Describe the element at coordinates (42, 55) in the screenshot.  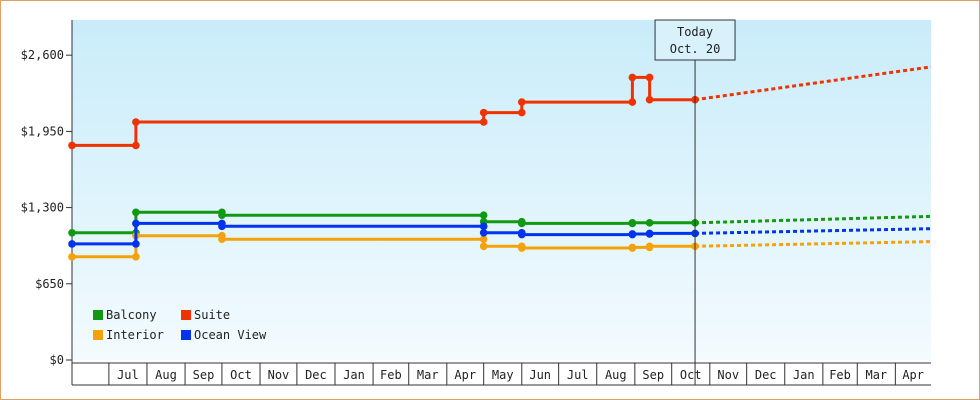
I see `y-tick-label: $2,600` at that location.